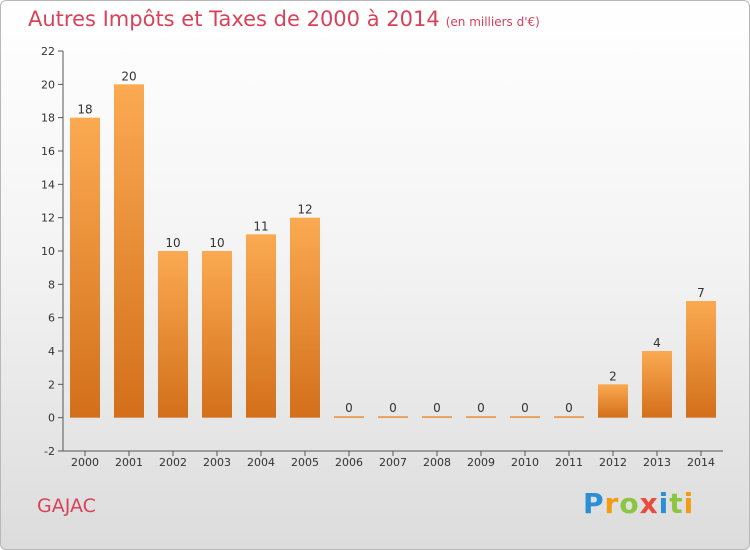 The width and height of the screenshot is (750, 550). Describe the element at coordinates (676, 503) in the screenshot. I see `logo-letter: t` at that location.